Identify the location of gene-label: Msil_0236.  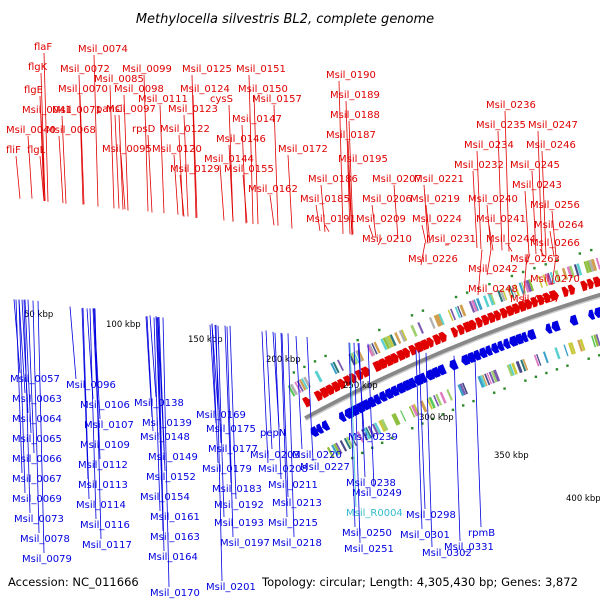
(511, 105).